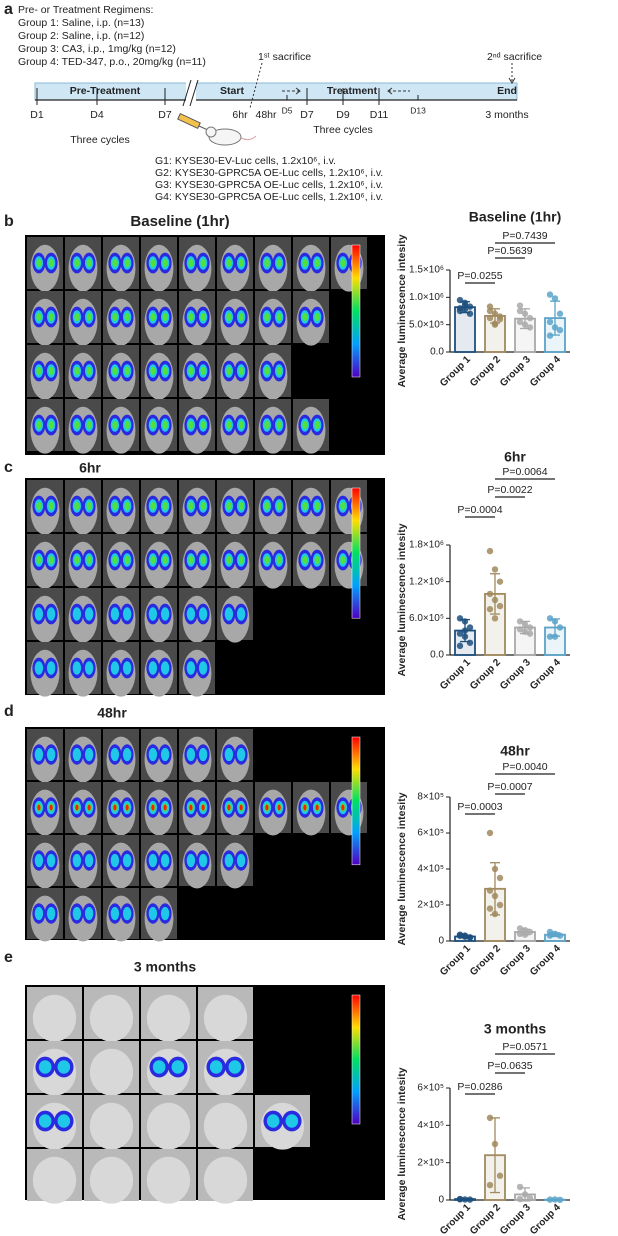 The image size is (618, 1236). What do you see at coordinates (426, 545) in the screenshot?
I see `y-tick-label: 1.8×10⁶` at bounding box center [426, 545].